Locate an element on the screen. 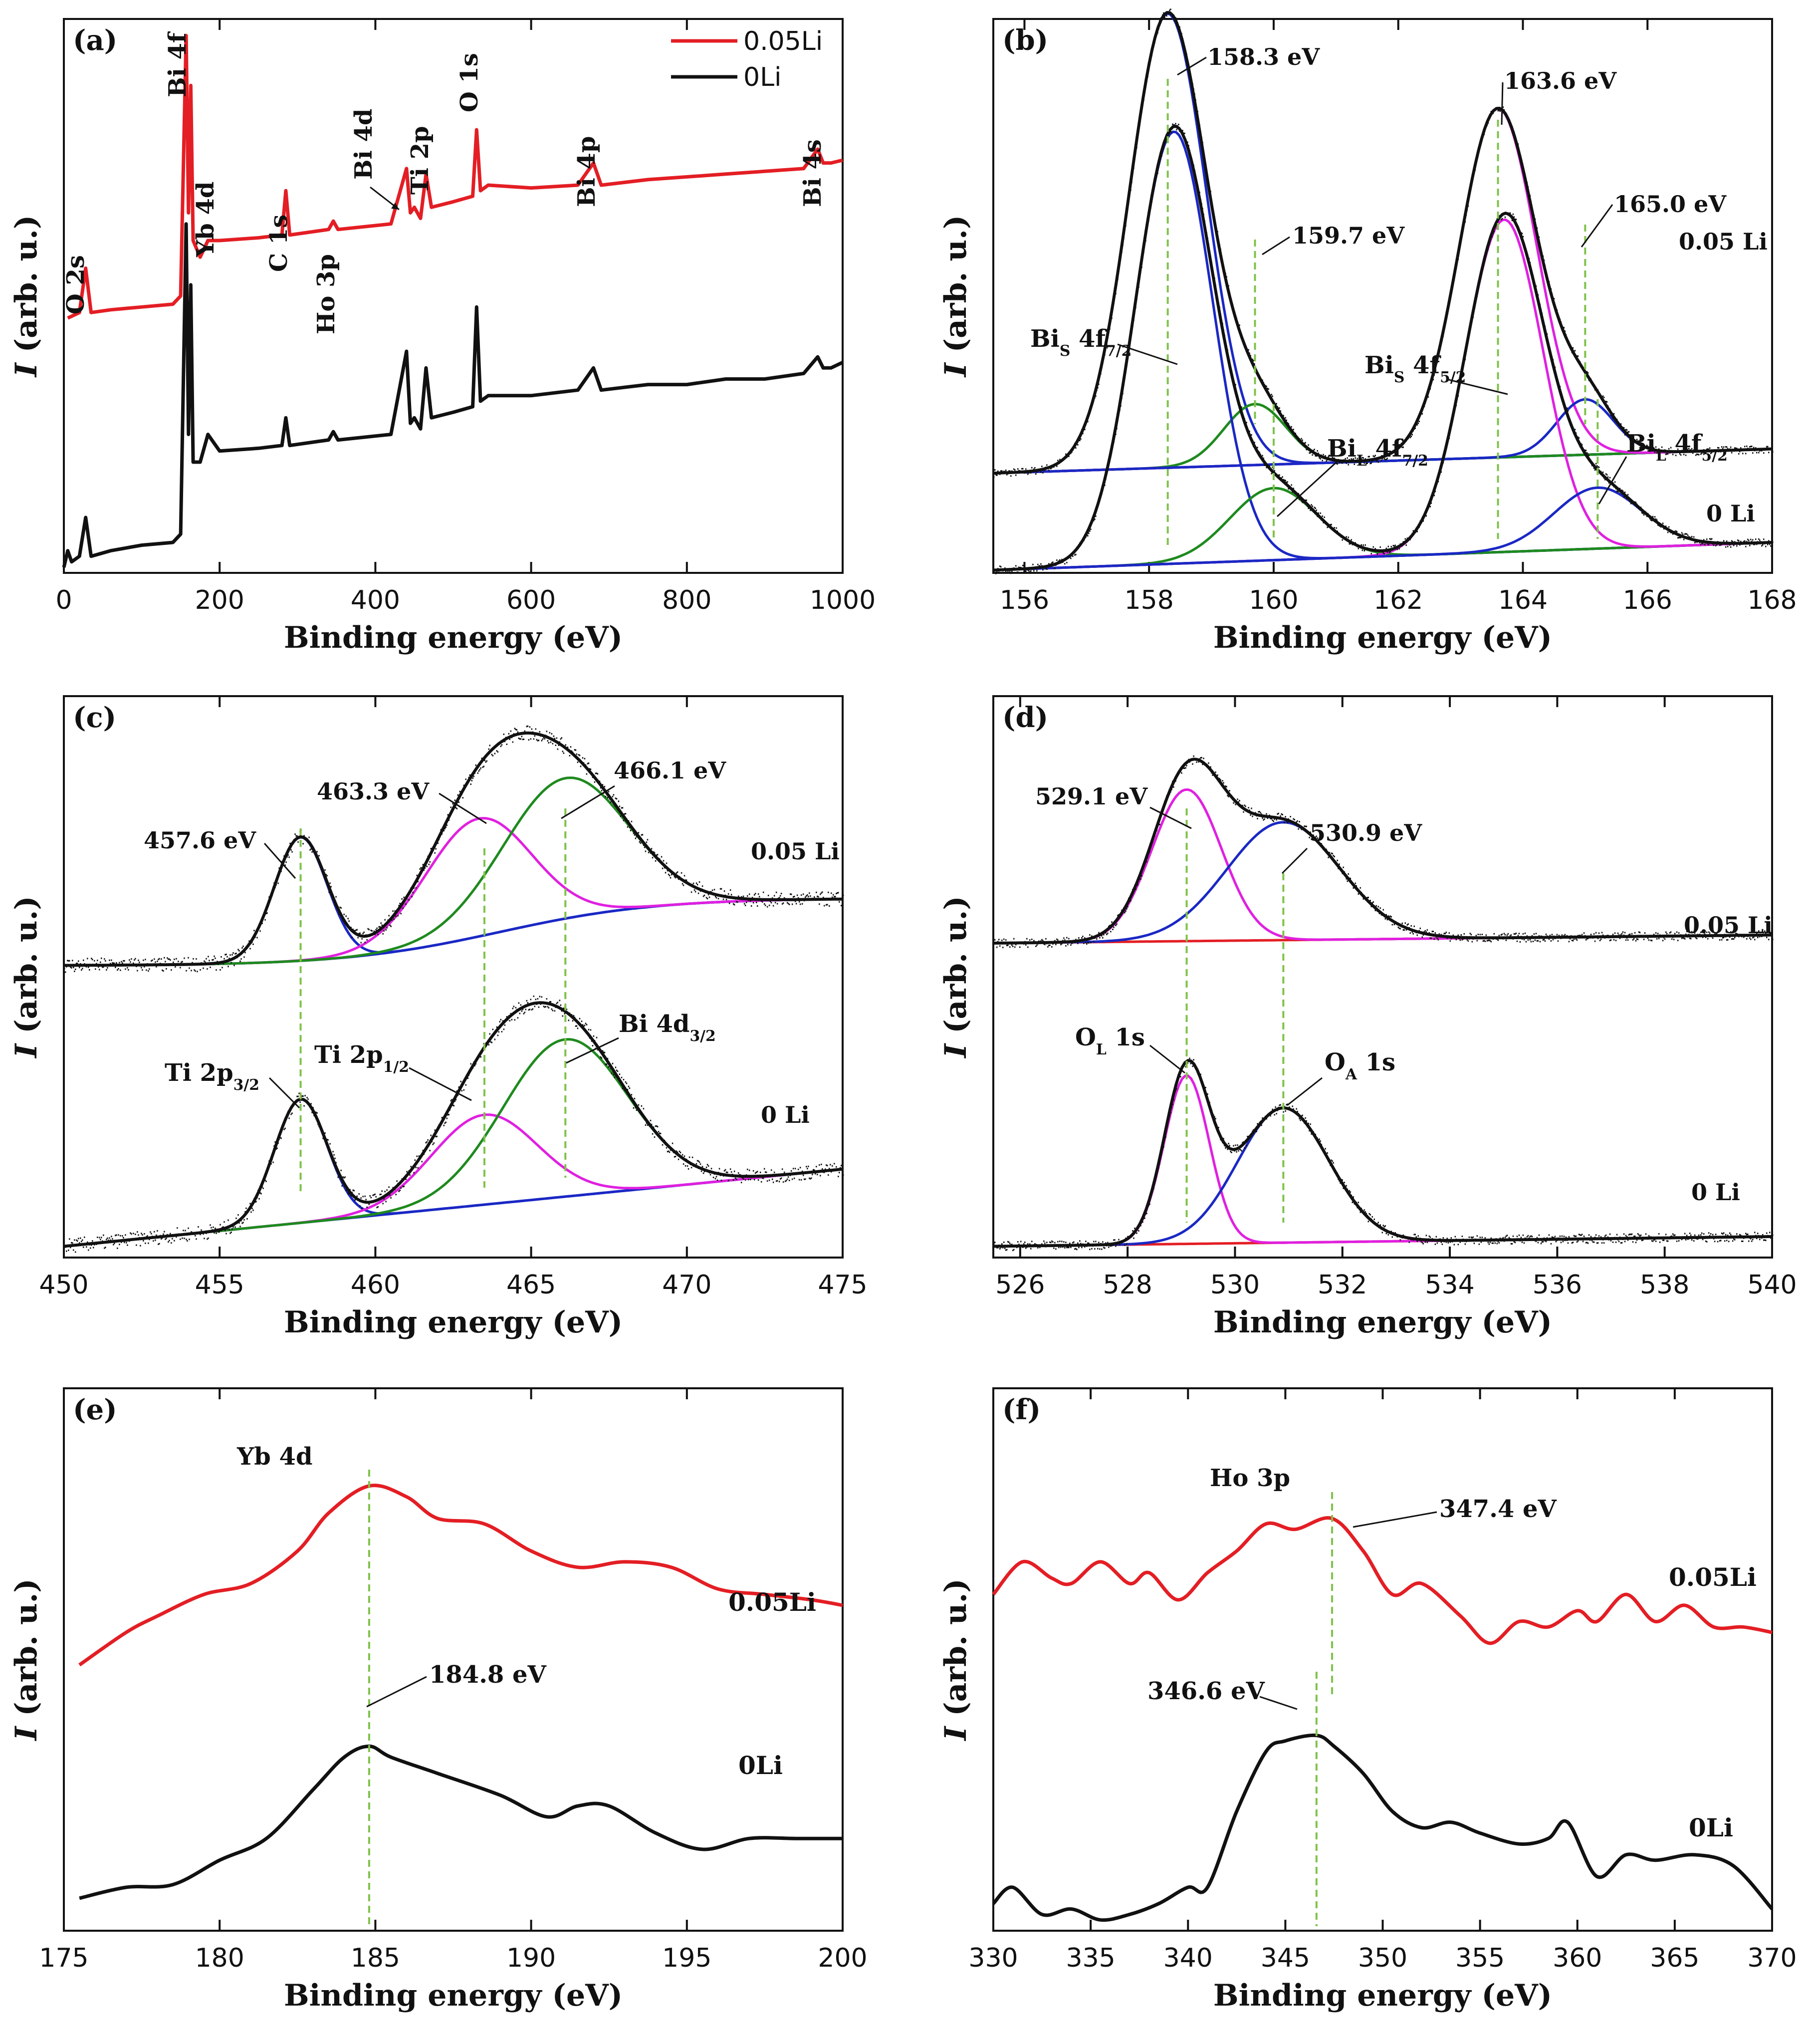 This screenshot has width=1811, height=2044. peak-annotation: O 2s is located at coordinates (76, 284).